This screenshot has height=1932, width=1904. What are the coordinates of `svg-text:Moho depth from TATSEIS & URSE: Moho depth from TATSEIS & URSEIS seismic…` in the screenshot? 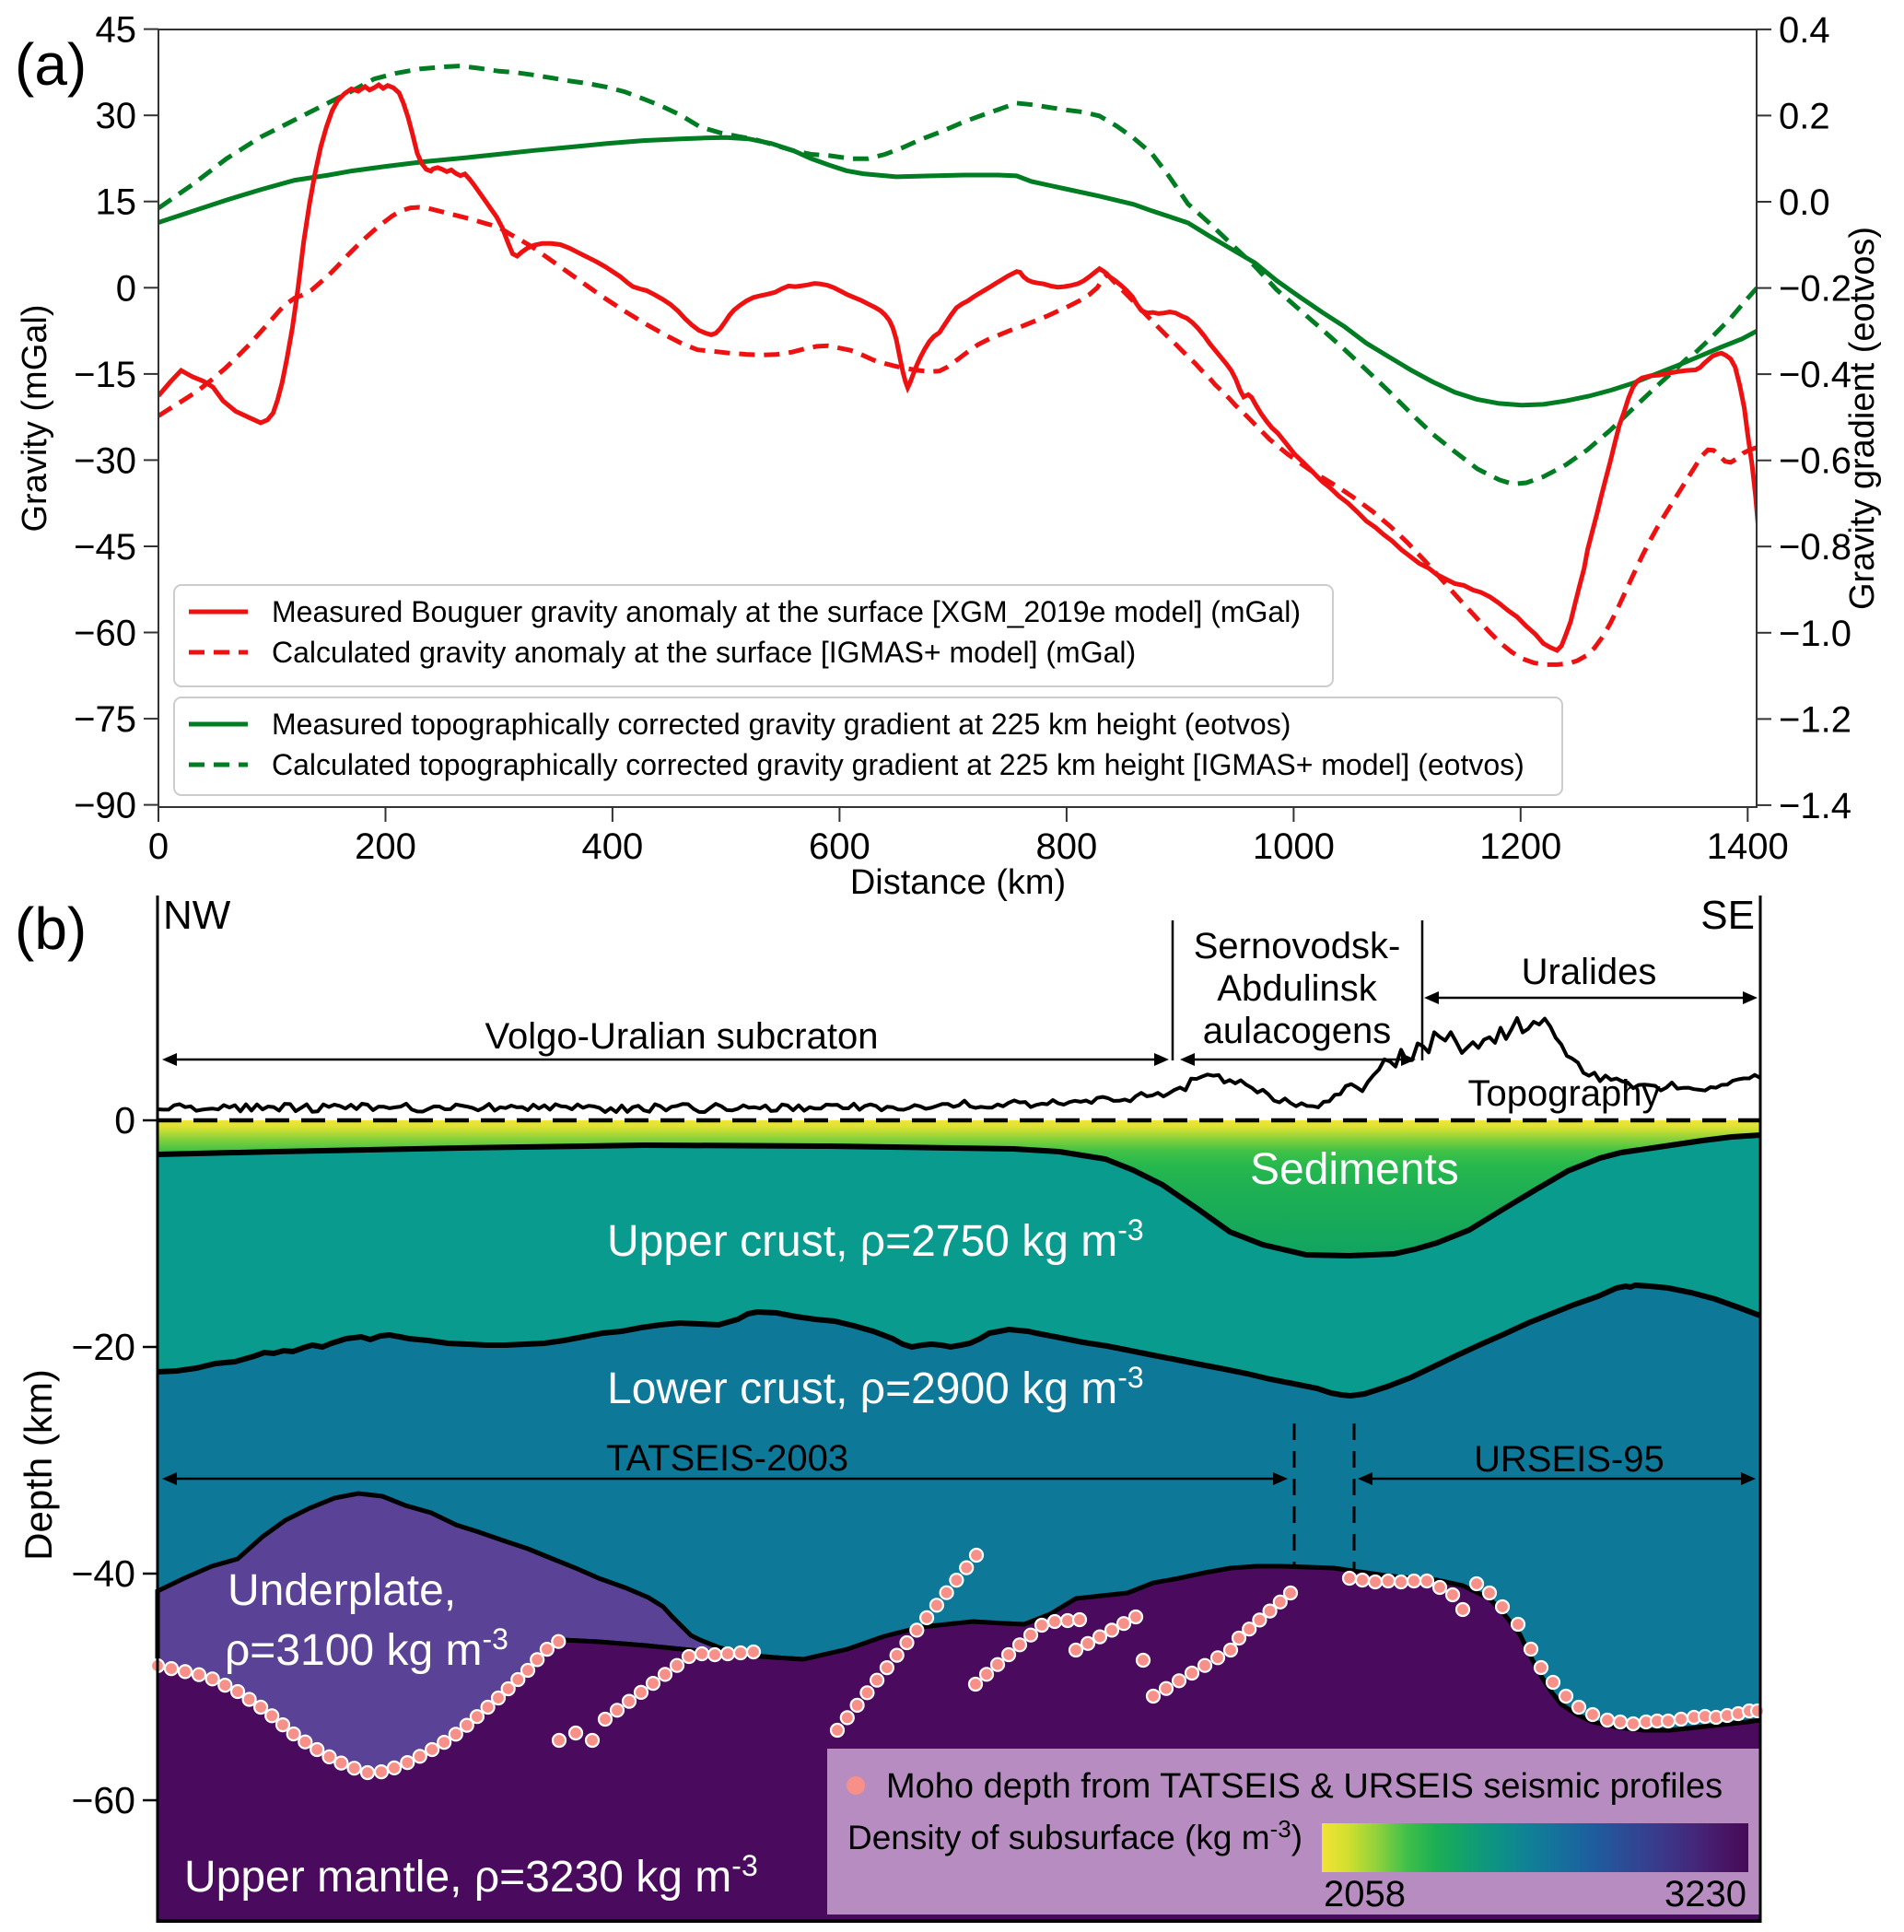 It's located at (1304, 1787).